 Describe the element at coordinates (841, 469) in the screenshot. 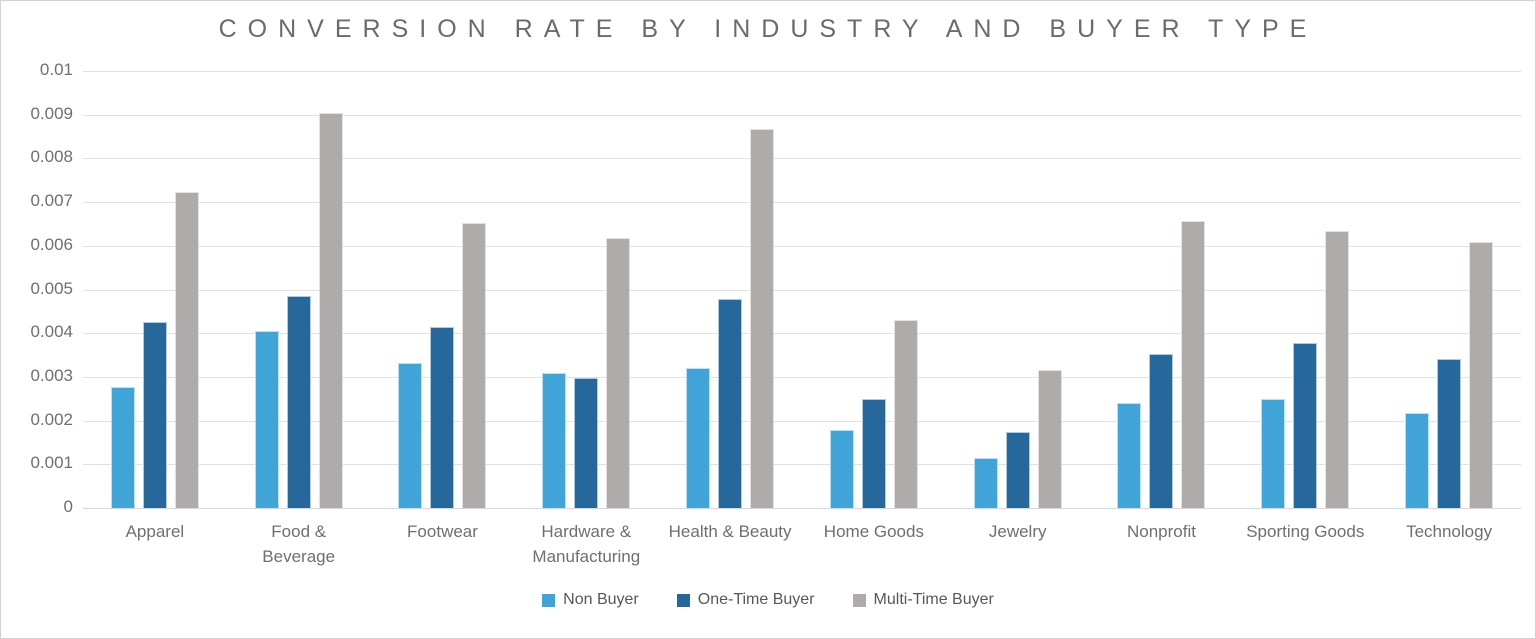

I see `bar-non-buyer-home-goods` at that location.